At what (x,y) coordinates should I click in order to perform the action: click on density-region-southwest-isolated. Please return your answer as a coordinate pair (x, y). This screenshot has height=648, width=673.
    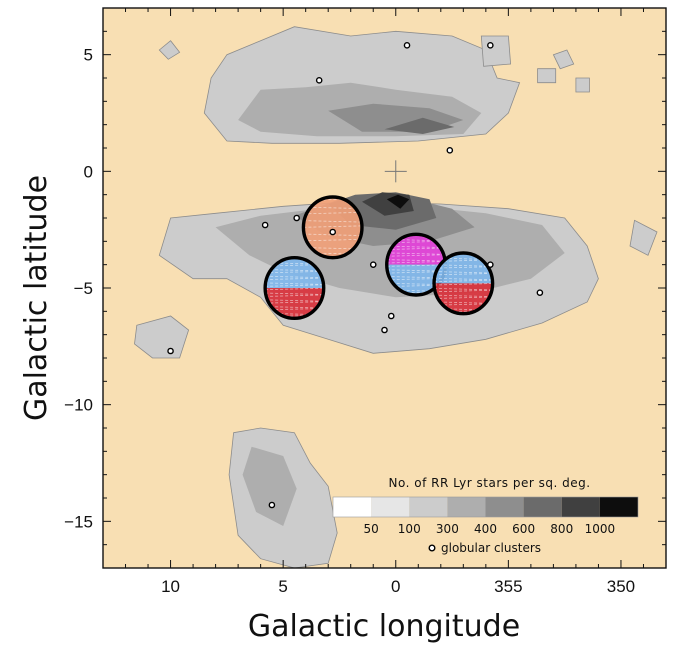
    Looking at the image, I should click on (162, 337).